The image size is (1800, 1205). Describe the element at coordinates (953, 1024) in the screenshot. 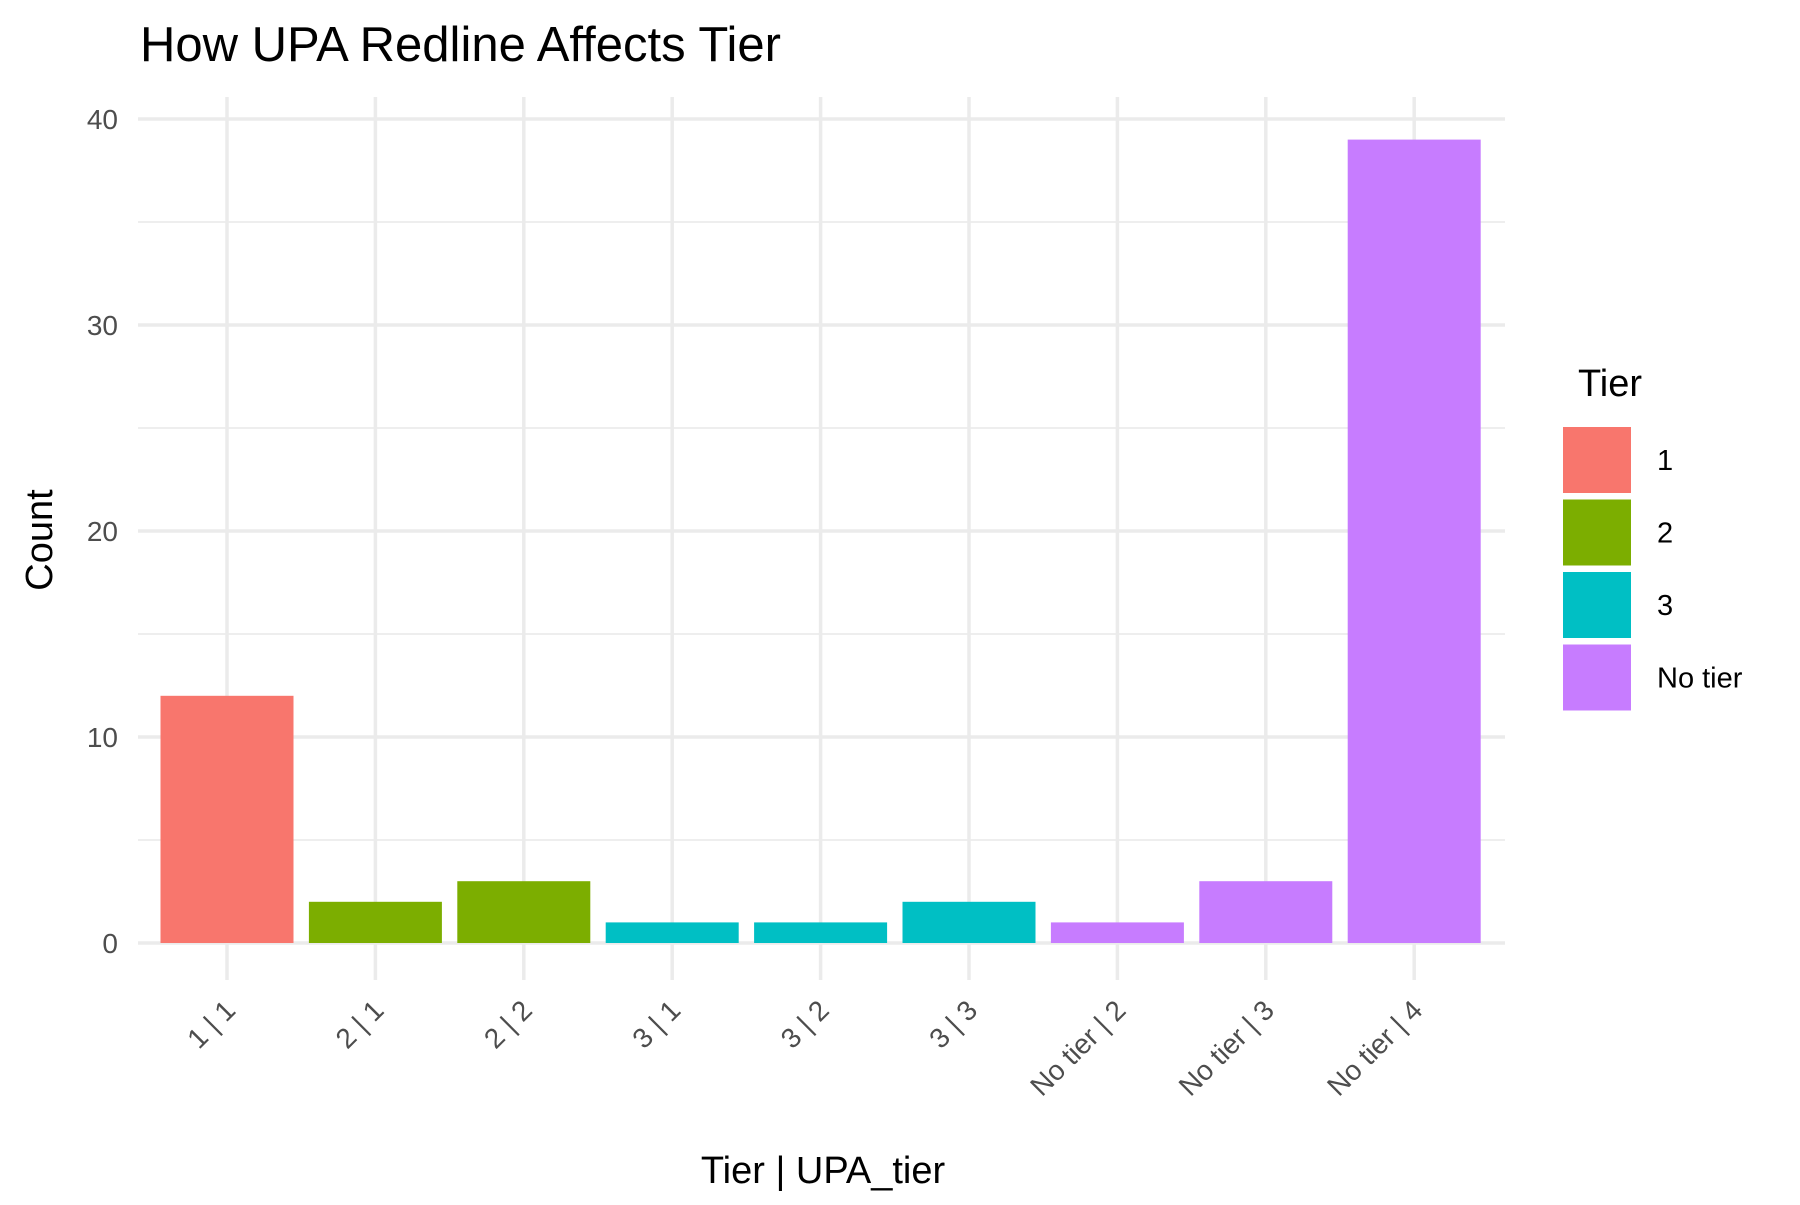

I see `x-tick-label: 3 | 3` at that location.